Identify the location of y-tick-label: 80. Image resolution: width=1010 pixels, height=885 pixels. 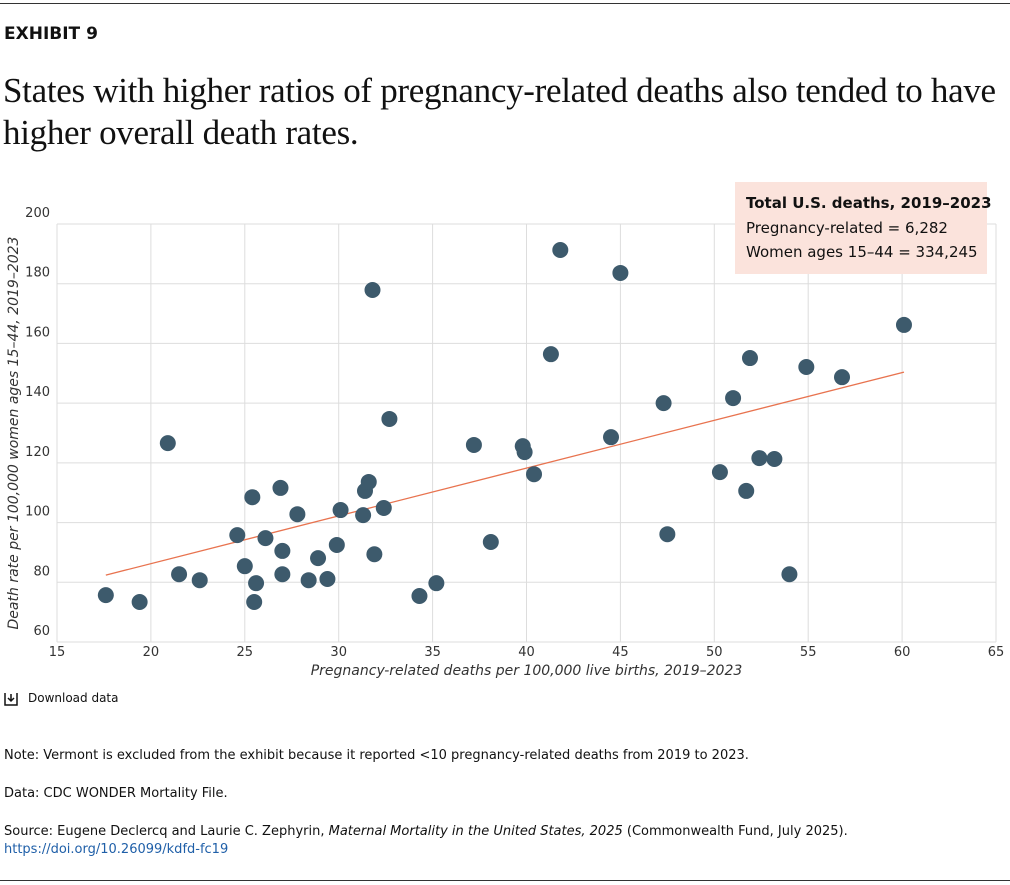
(41, 571).